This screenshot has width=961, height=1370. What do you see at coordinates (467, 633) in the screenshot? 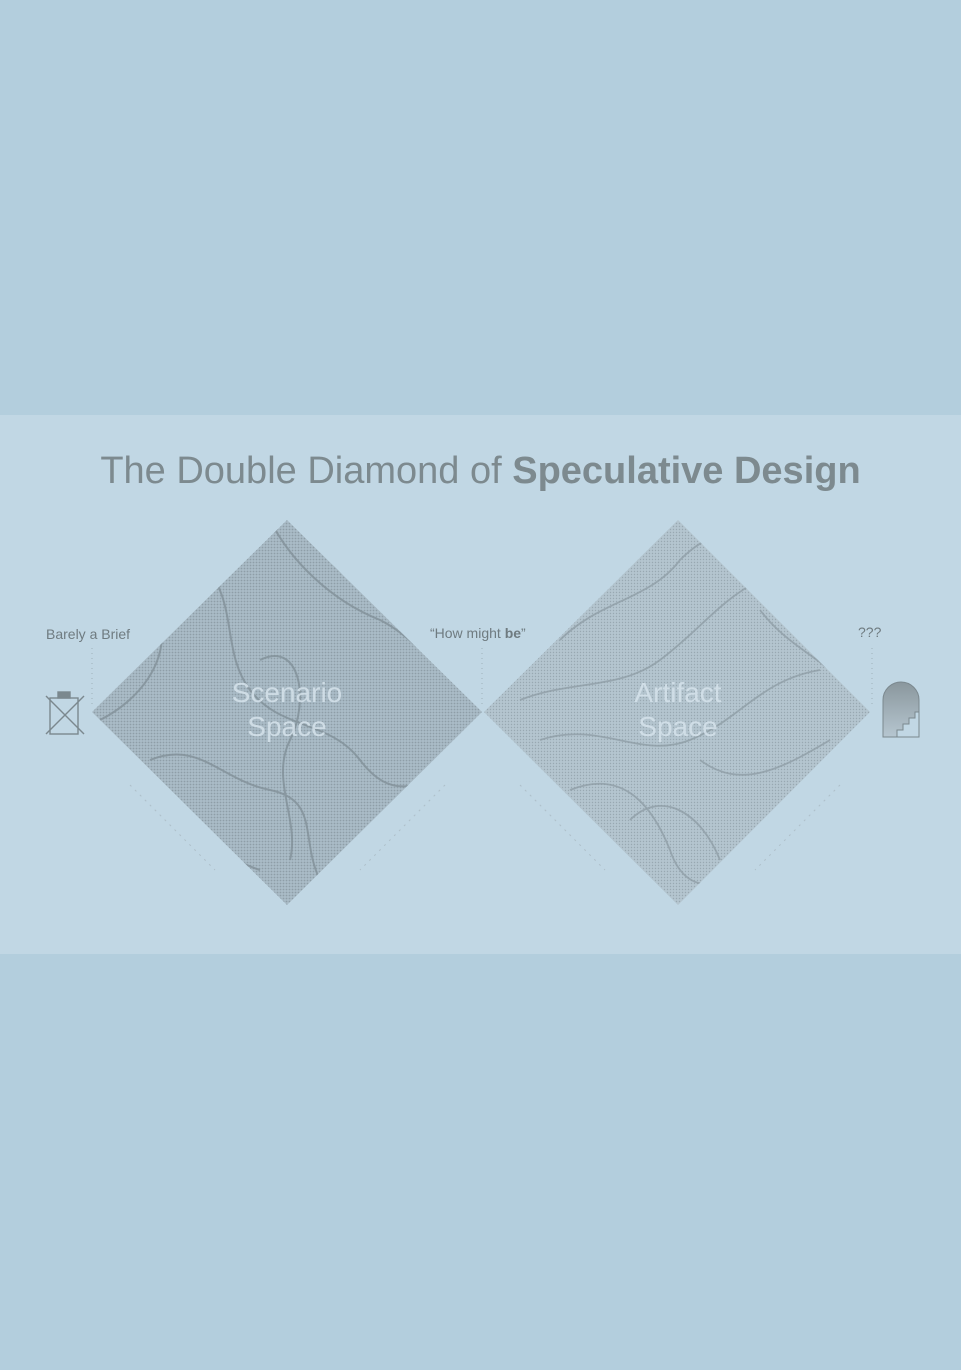
I see `middle-label-prefix: “How might` at bounding box center [467, 633].